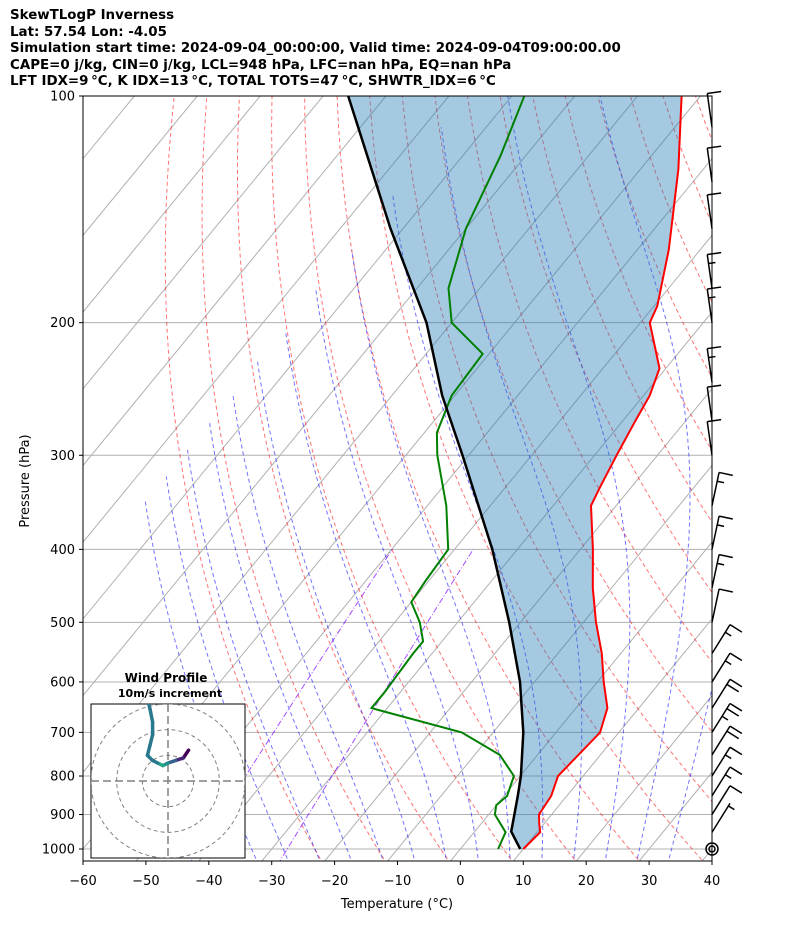 Image resolution: width=794 pixels, height=937 pixels. I want to click on location-line: Lat: 57.54 Lon: -4.05, so click(88, 32).